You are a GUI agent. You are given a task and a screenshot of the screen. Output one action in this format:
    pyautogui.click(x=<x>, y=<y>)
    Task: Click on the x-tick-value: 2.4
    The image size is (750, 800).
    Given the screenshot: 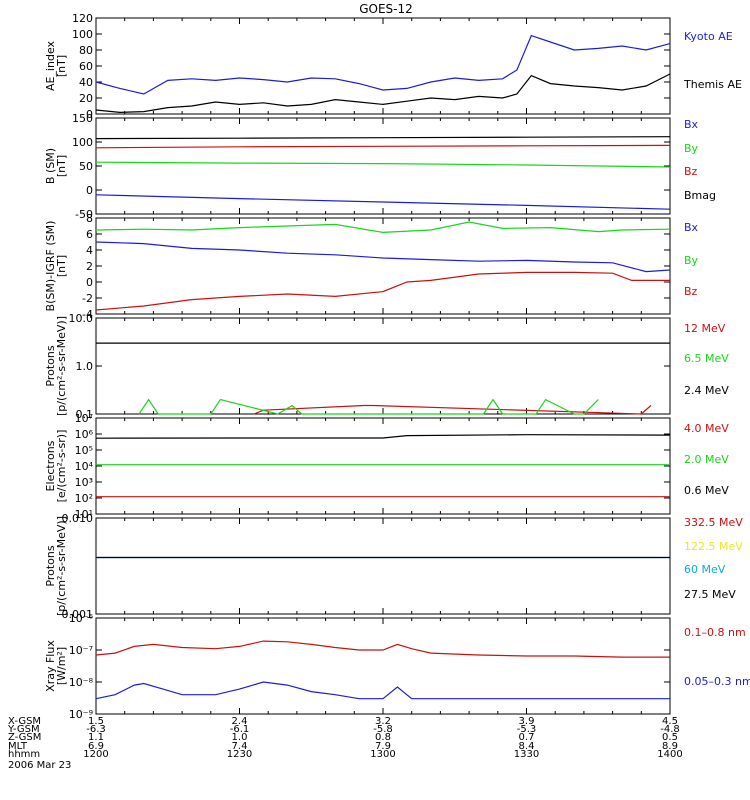 What is the action you would take?
    pyautogui.click(x=240, y=721)
    